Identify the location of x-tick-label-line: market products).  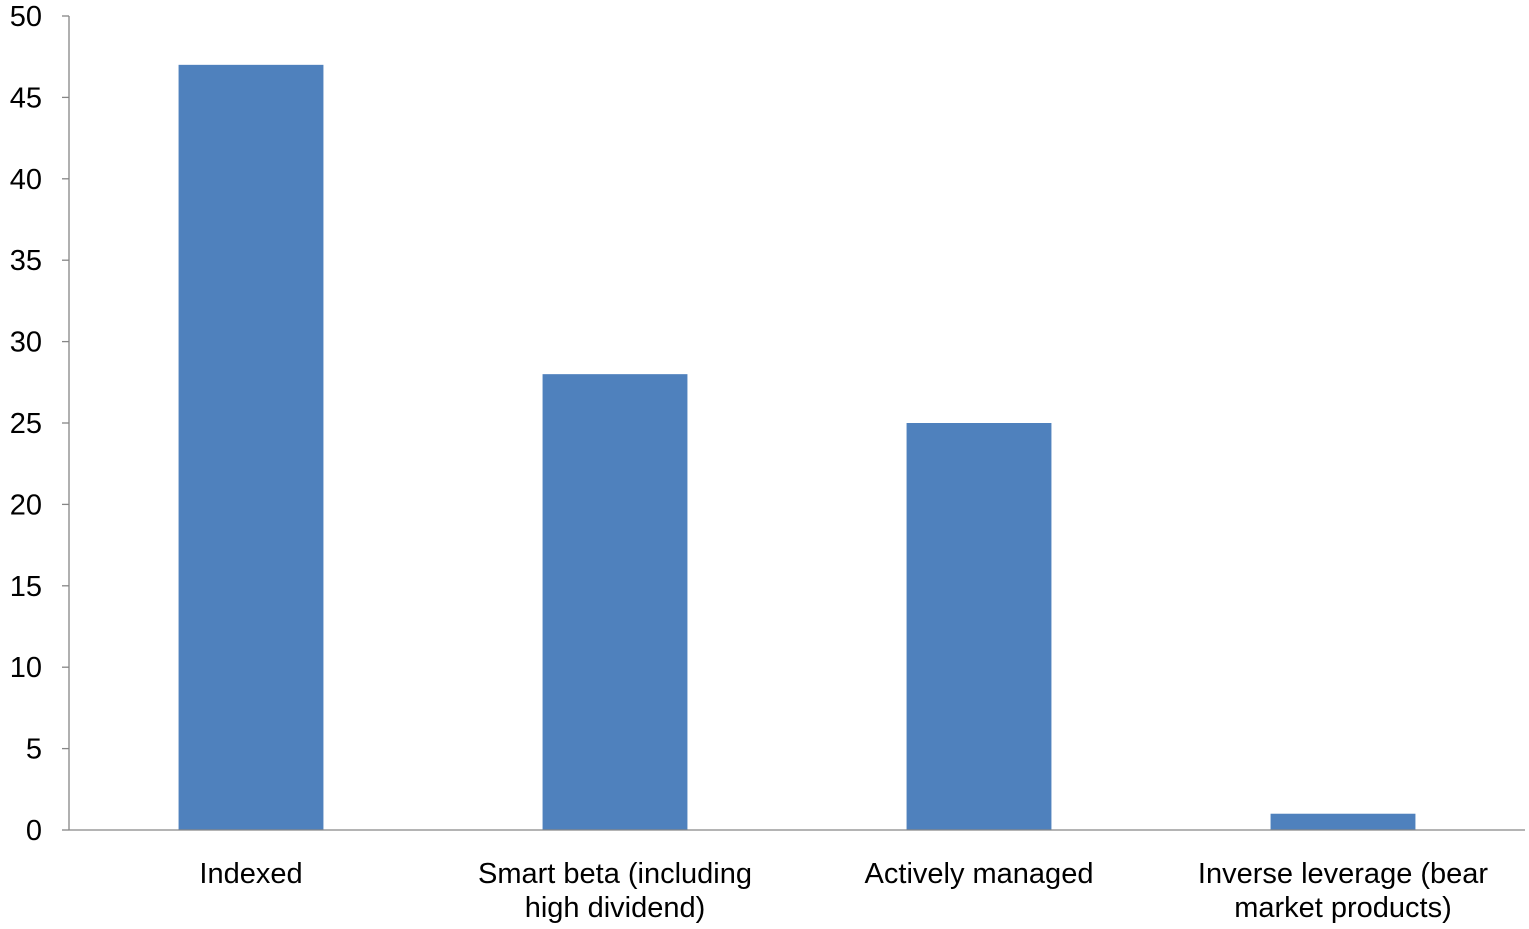
(1343, 908).